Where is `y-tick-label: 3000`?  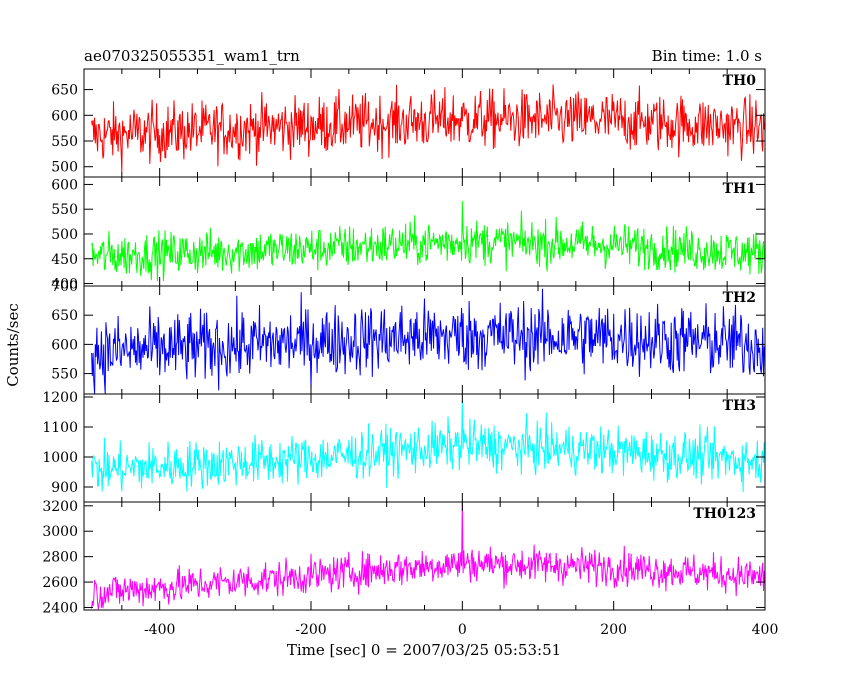
y-tick-label: 3000 is located at coordinates (60, 532).